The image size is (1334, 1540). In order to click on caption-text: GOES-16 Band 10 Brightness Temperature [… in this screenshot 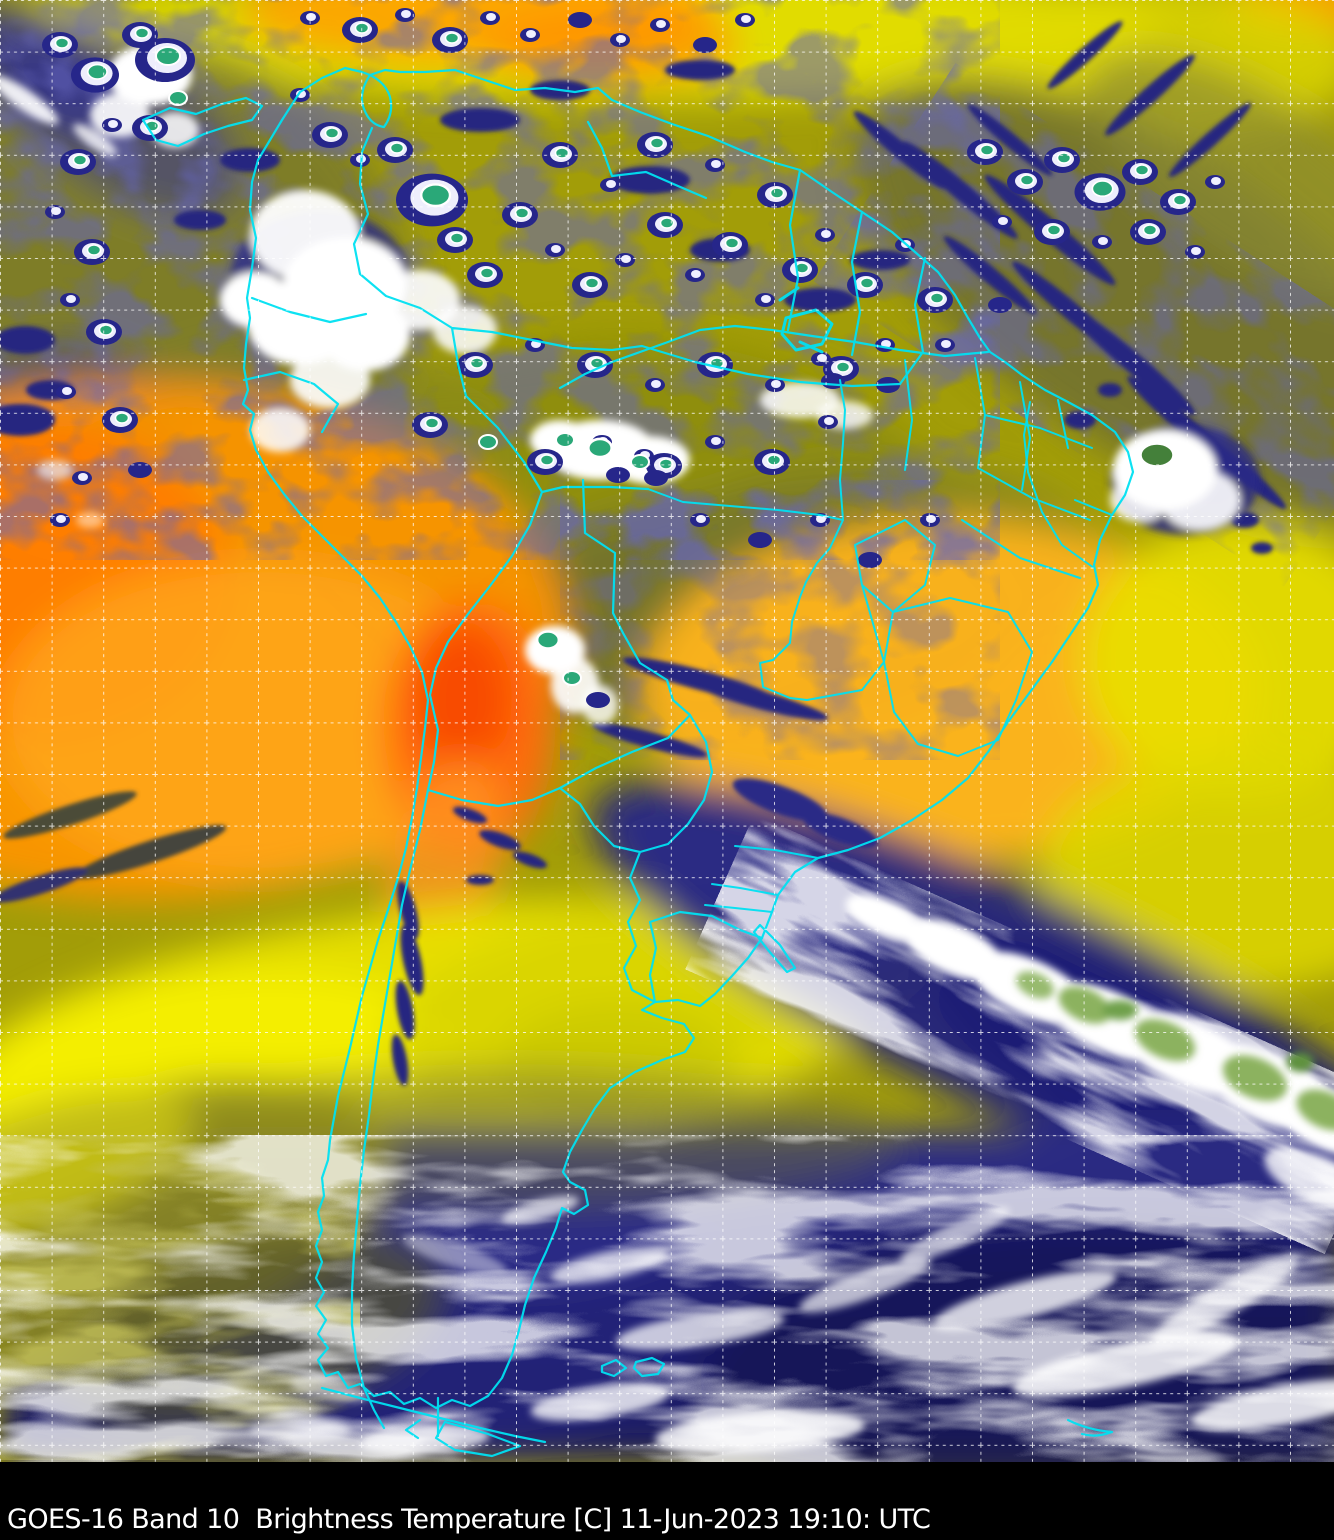, I will do `click(469, 1519)`.